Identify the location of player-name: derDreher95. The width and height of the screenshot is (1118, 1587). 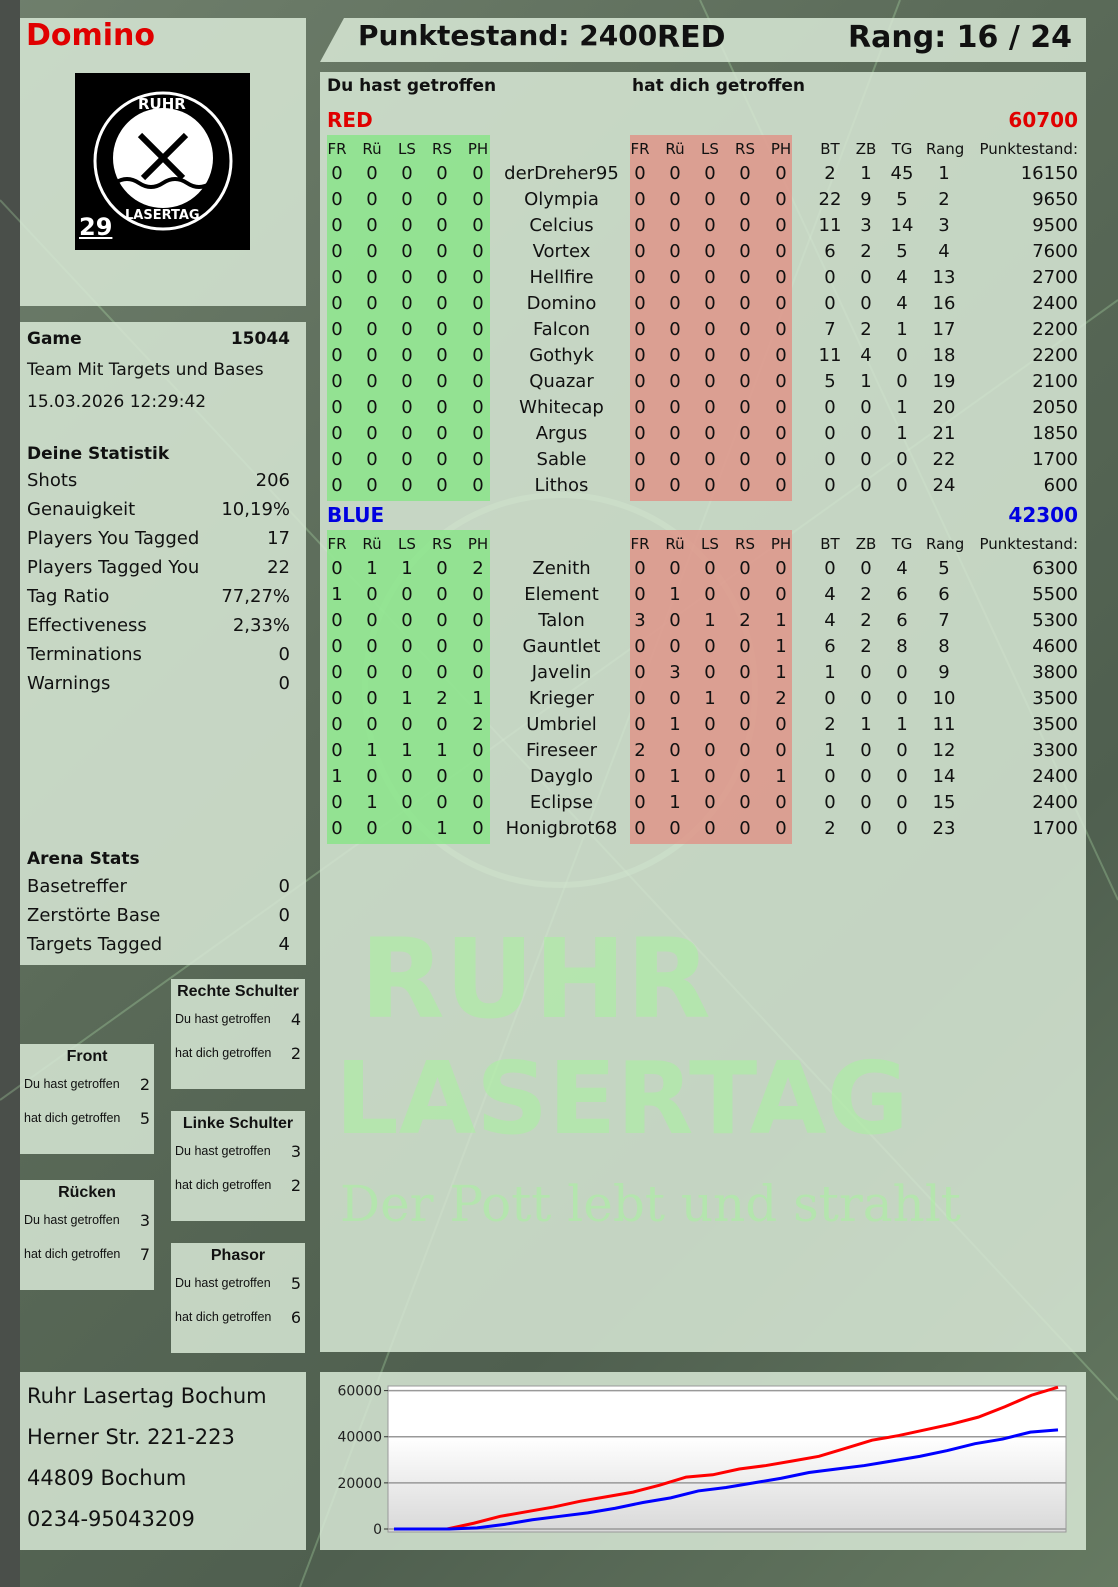
(561, 173).